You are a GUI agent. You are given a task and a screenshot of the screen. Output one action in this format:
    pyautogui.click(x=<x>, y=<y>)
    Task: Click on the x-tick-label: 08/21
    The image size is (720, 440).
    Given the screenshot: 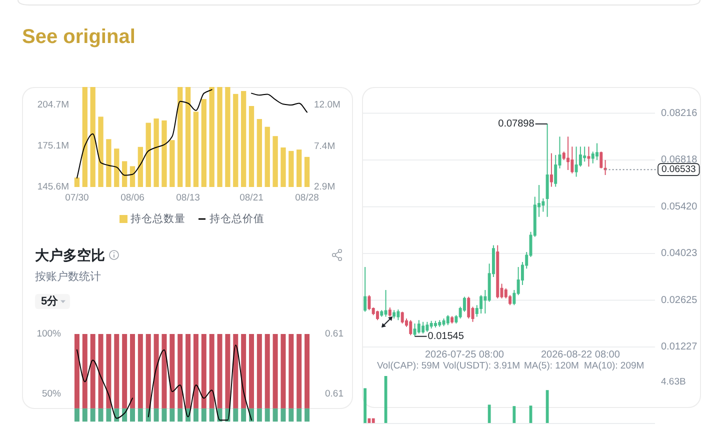 What is the action you would take?
    pyautogui.click(x=252, y=198)
    